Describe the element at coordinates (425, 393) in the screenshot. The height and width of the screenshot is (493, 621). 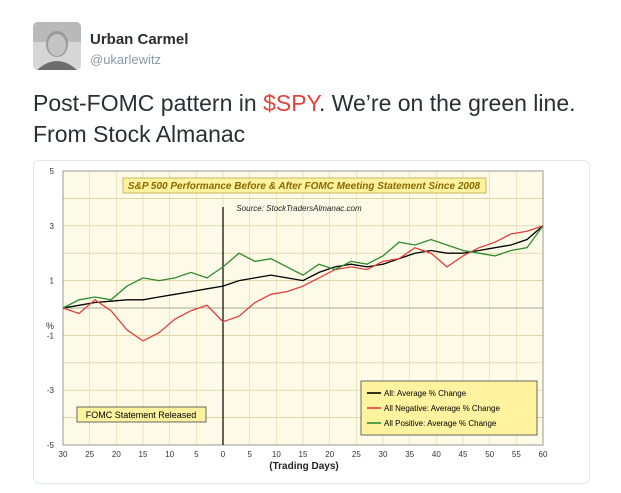
I see `legend-entry: All: Average % Change` at that location.